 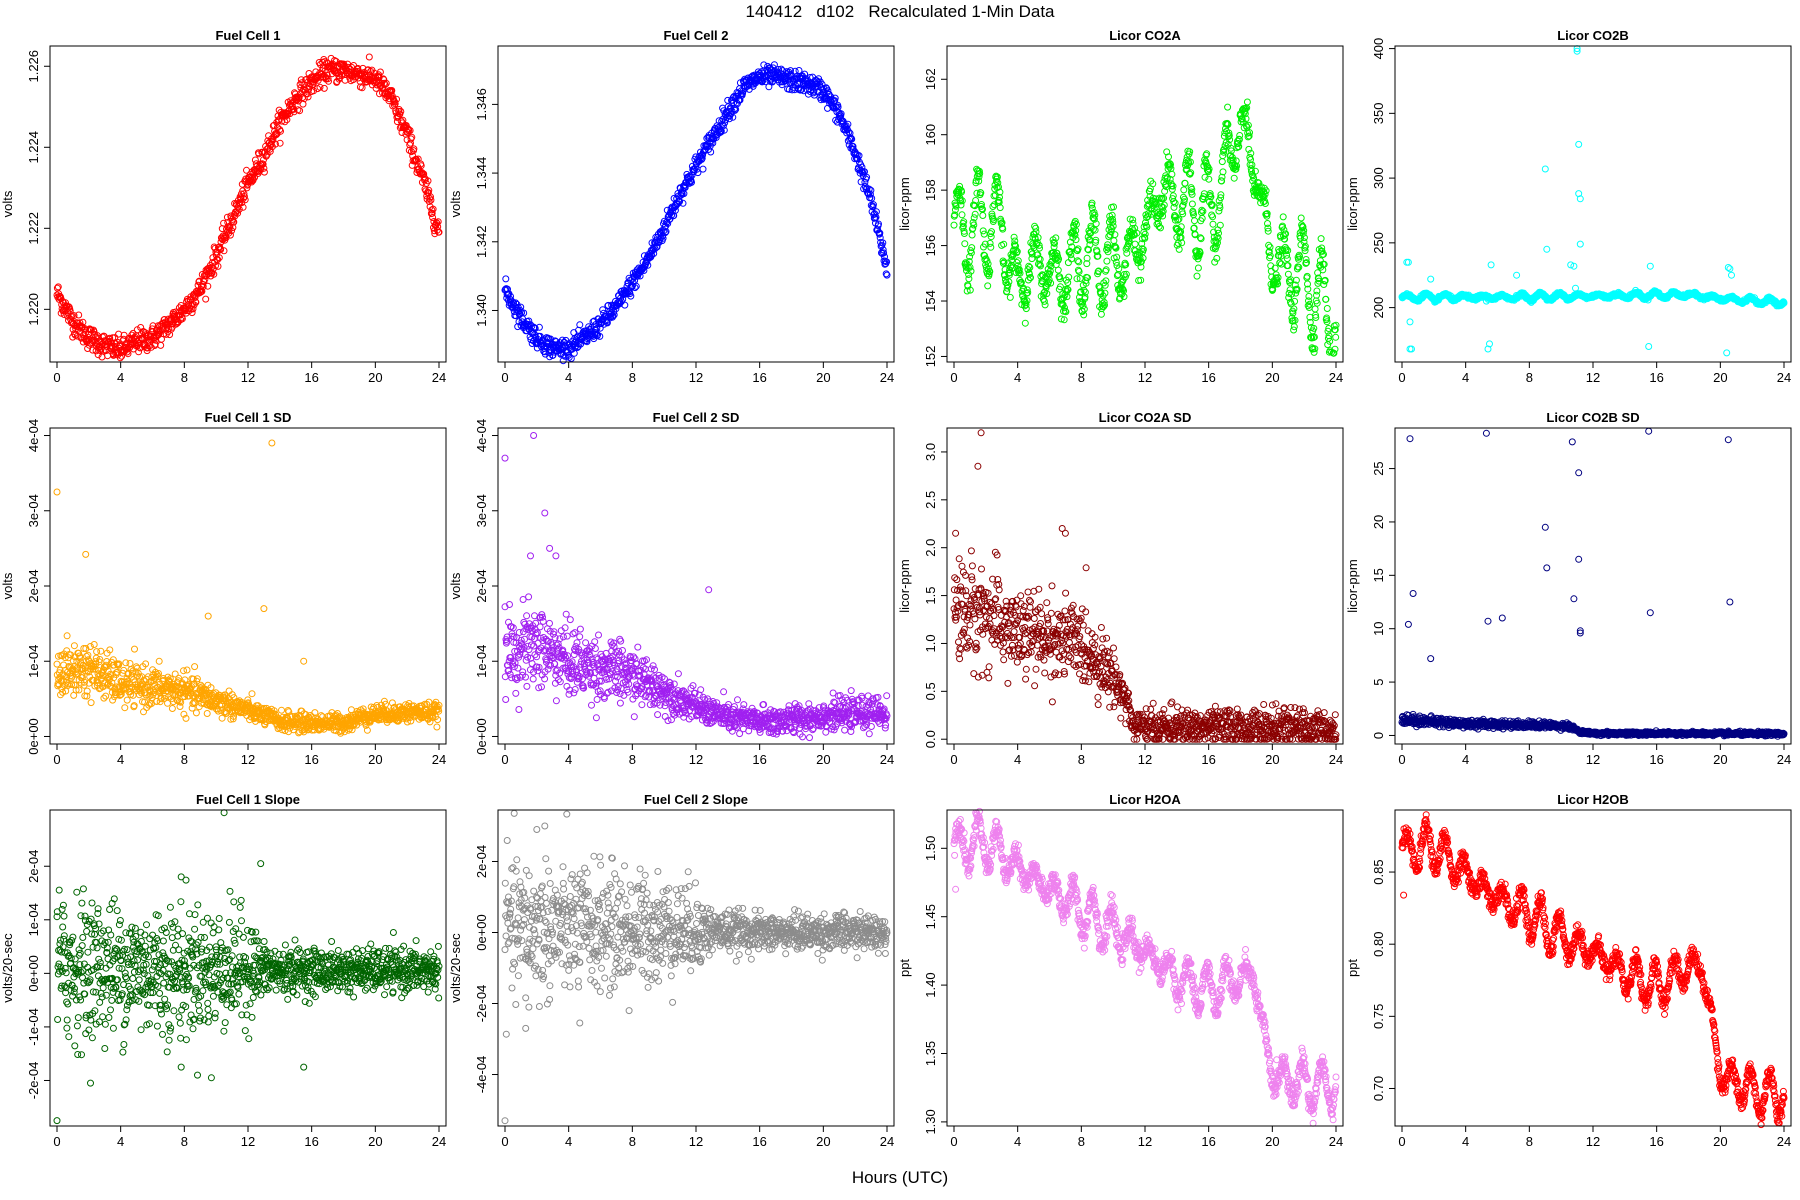 I want to click on panel-title: Licor CO2A, so click(x=1145, y=35).